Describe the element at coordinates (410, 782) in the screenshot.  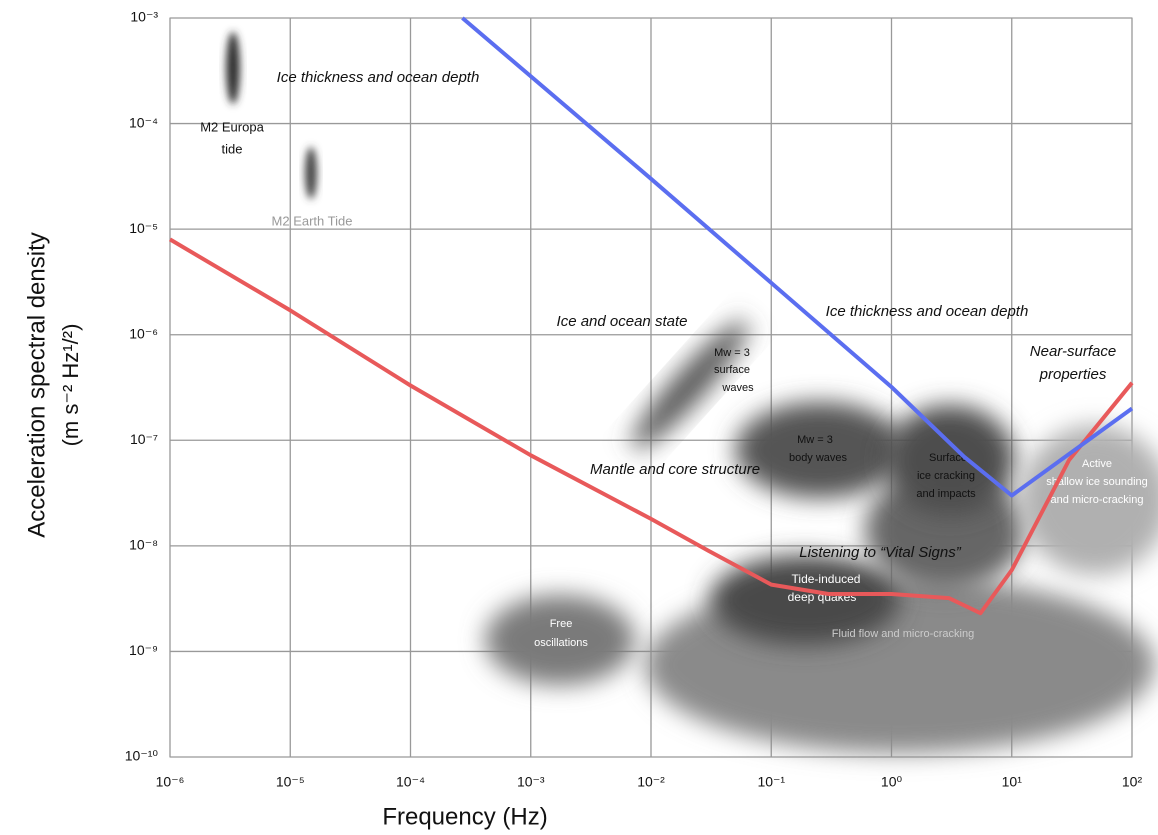
I see `x-tick-label: 10⁻⁴` at that location.